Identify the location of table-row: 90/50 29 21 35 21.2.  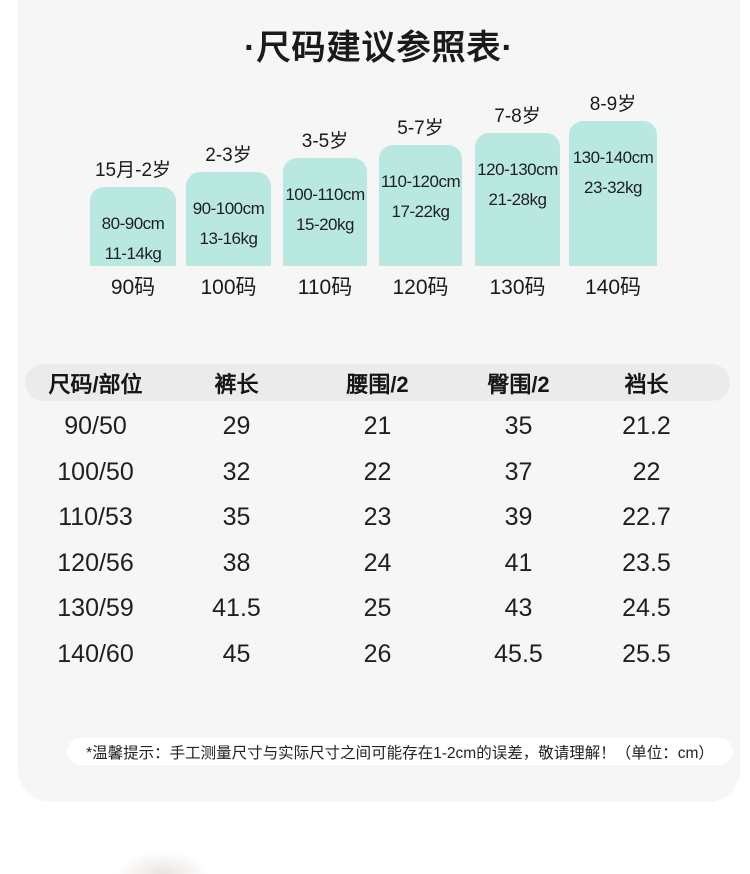
(377, 427).